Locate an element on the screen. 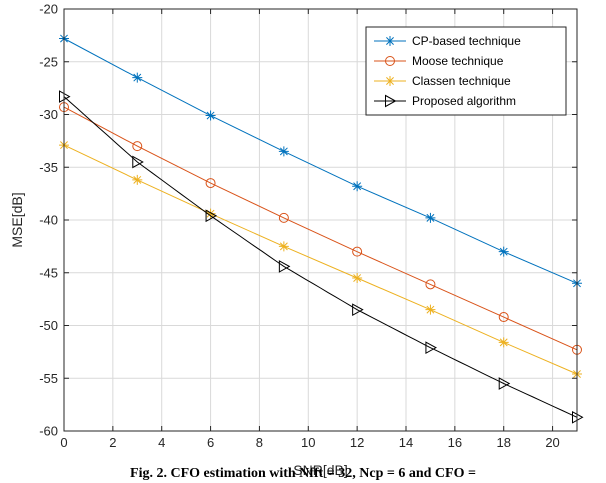  y-tick-label: -35 is located at coordinates (48, 167).